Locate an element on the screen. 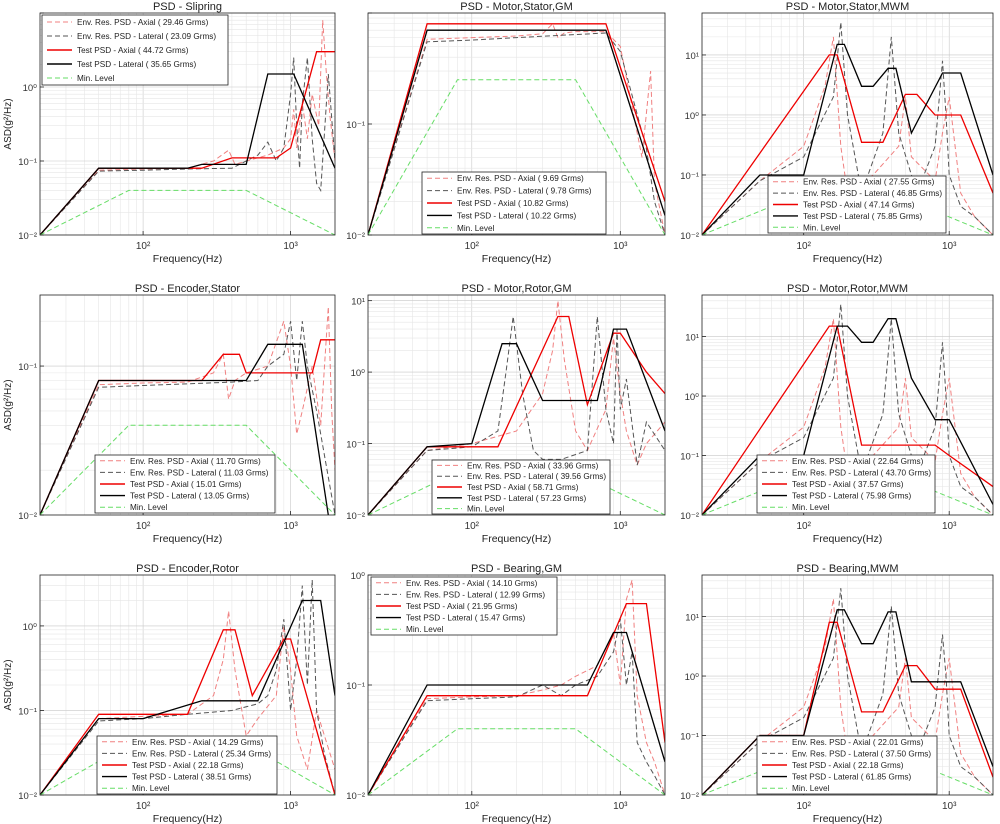  legend-entry: Env. Res. PSD - Axial ( 11.70 Grms) is located at coordinates (195, 461).